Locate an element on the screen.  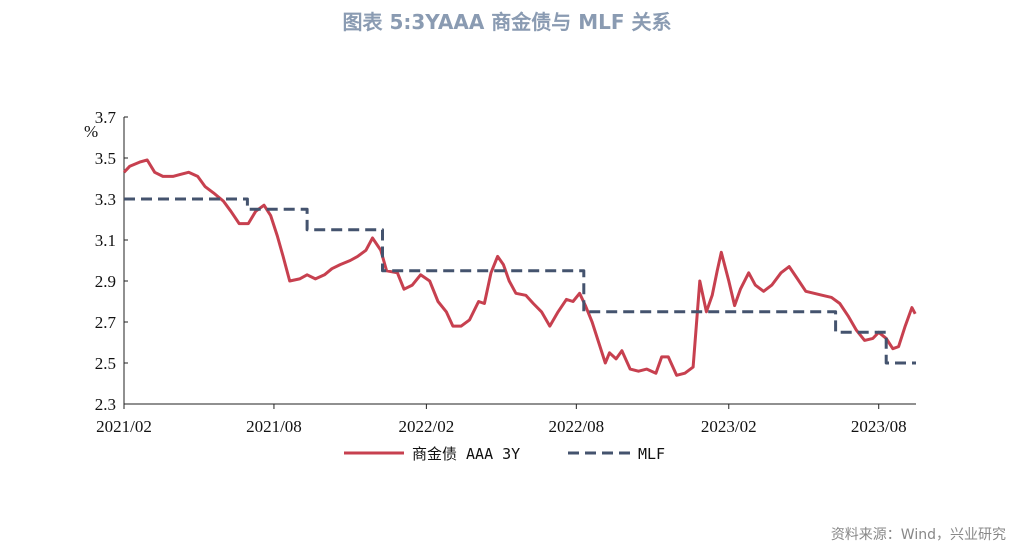
x-tick-label: 2021/08 is located at coordinates (274, 426).